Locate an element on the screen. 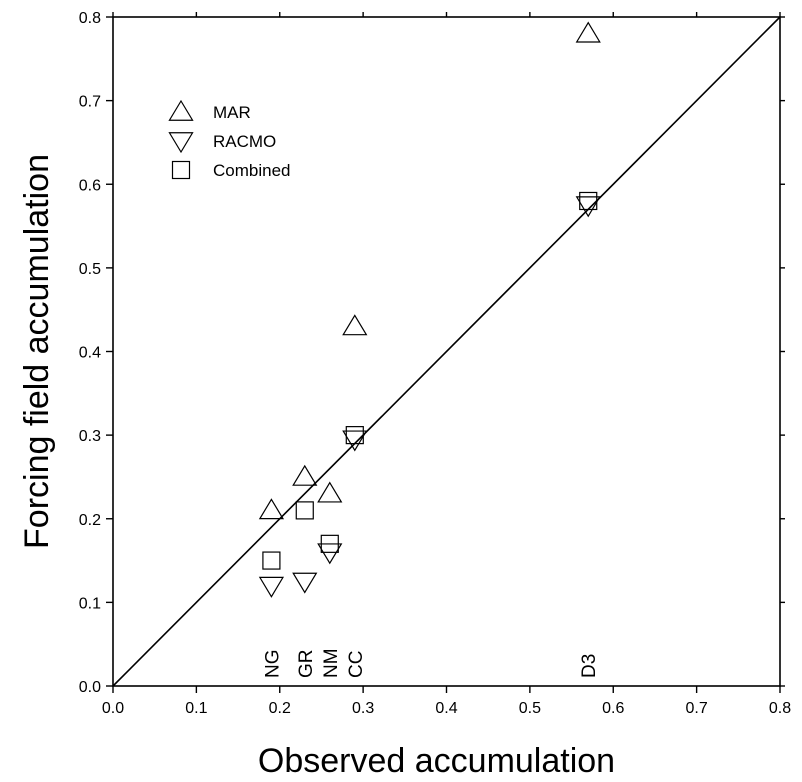  y-tick-label: 0.3 is located at coordinates (90, 436).